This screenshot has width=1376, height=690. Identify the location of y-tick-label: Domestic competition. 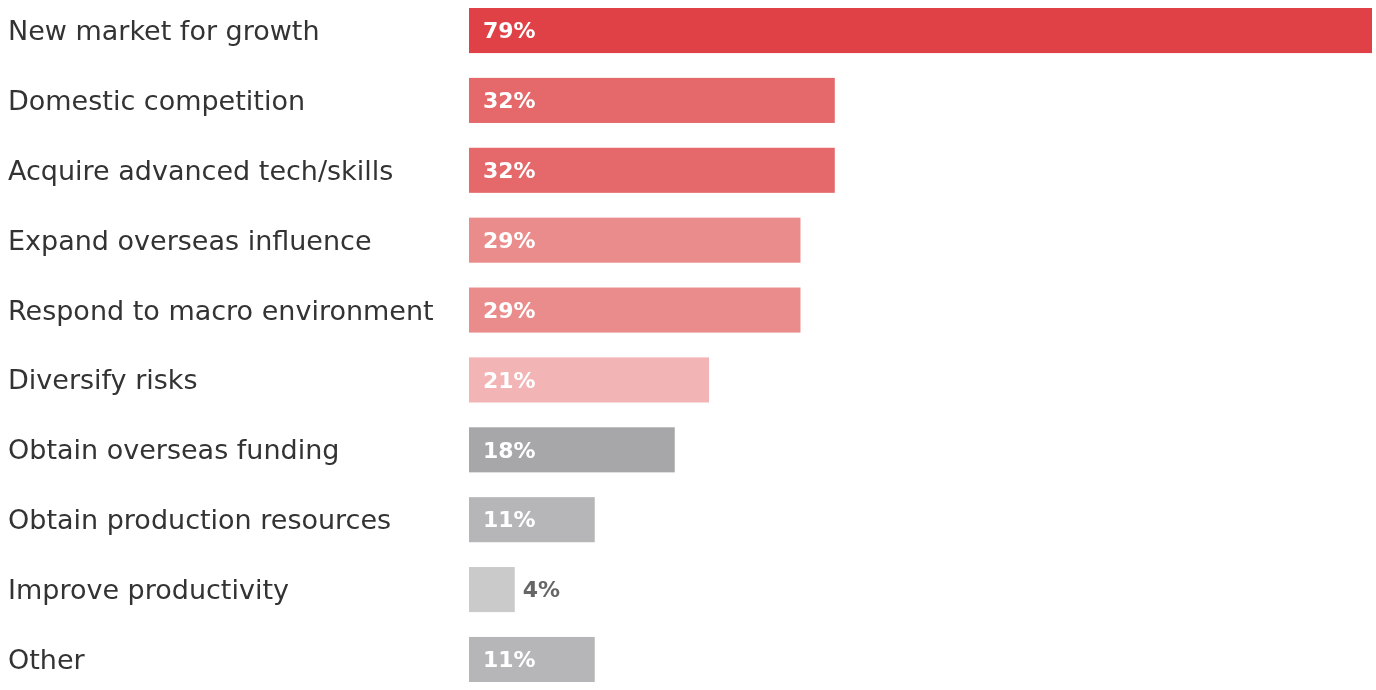
(157, 100).